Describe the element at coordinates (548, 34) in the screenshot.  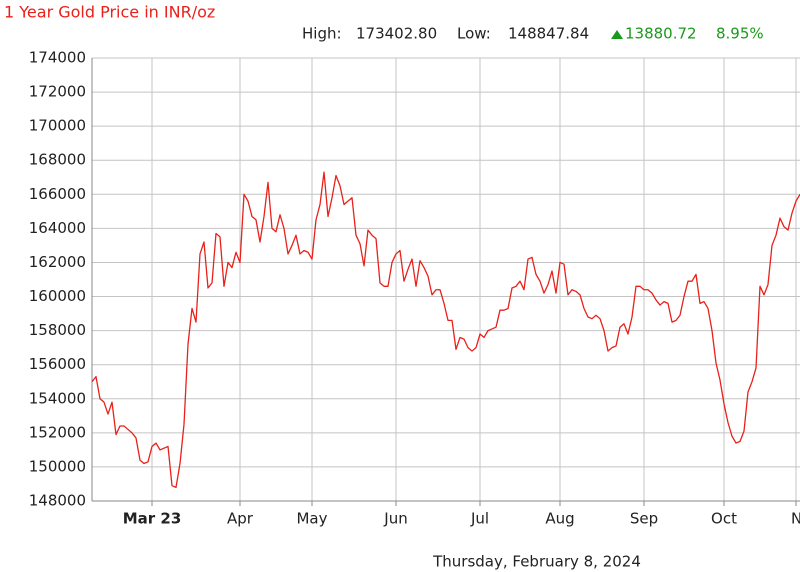
I see `low-value: 148847.84` at that location.